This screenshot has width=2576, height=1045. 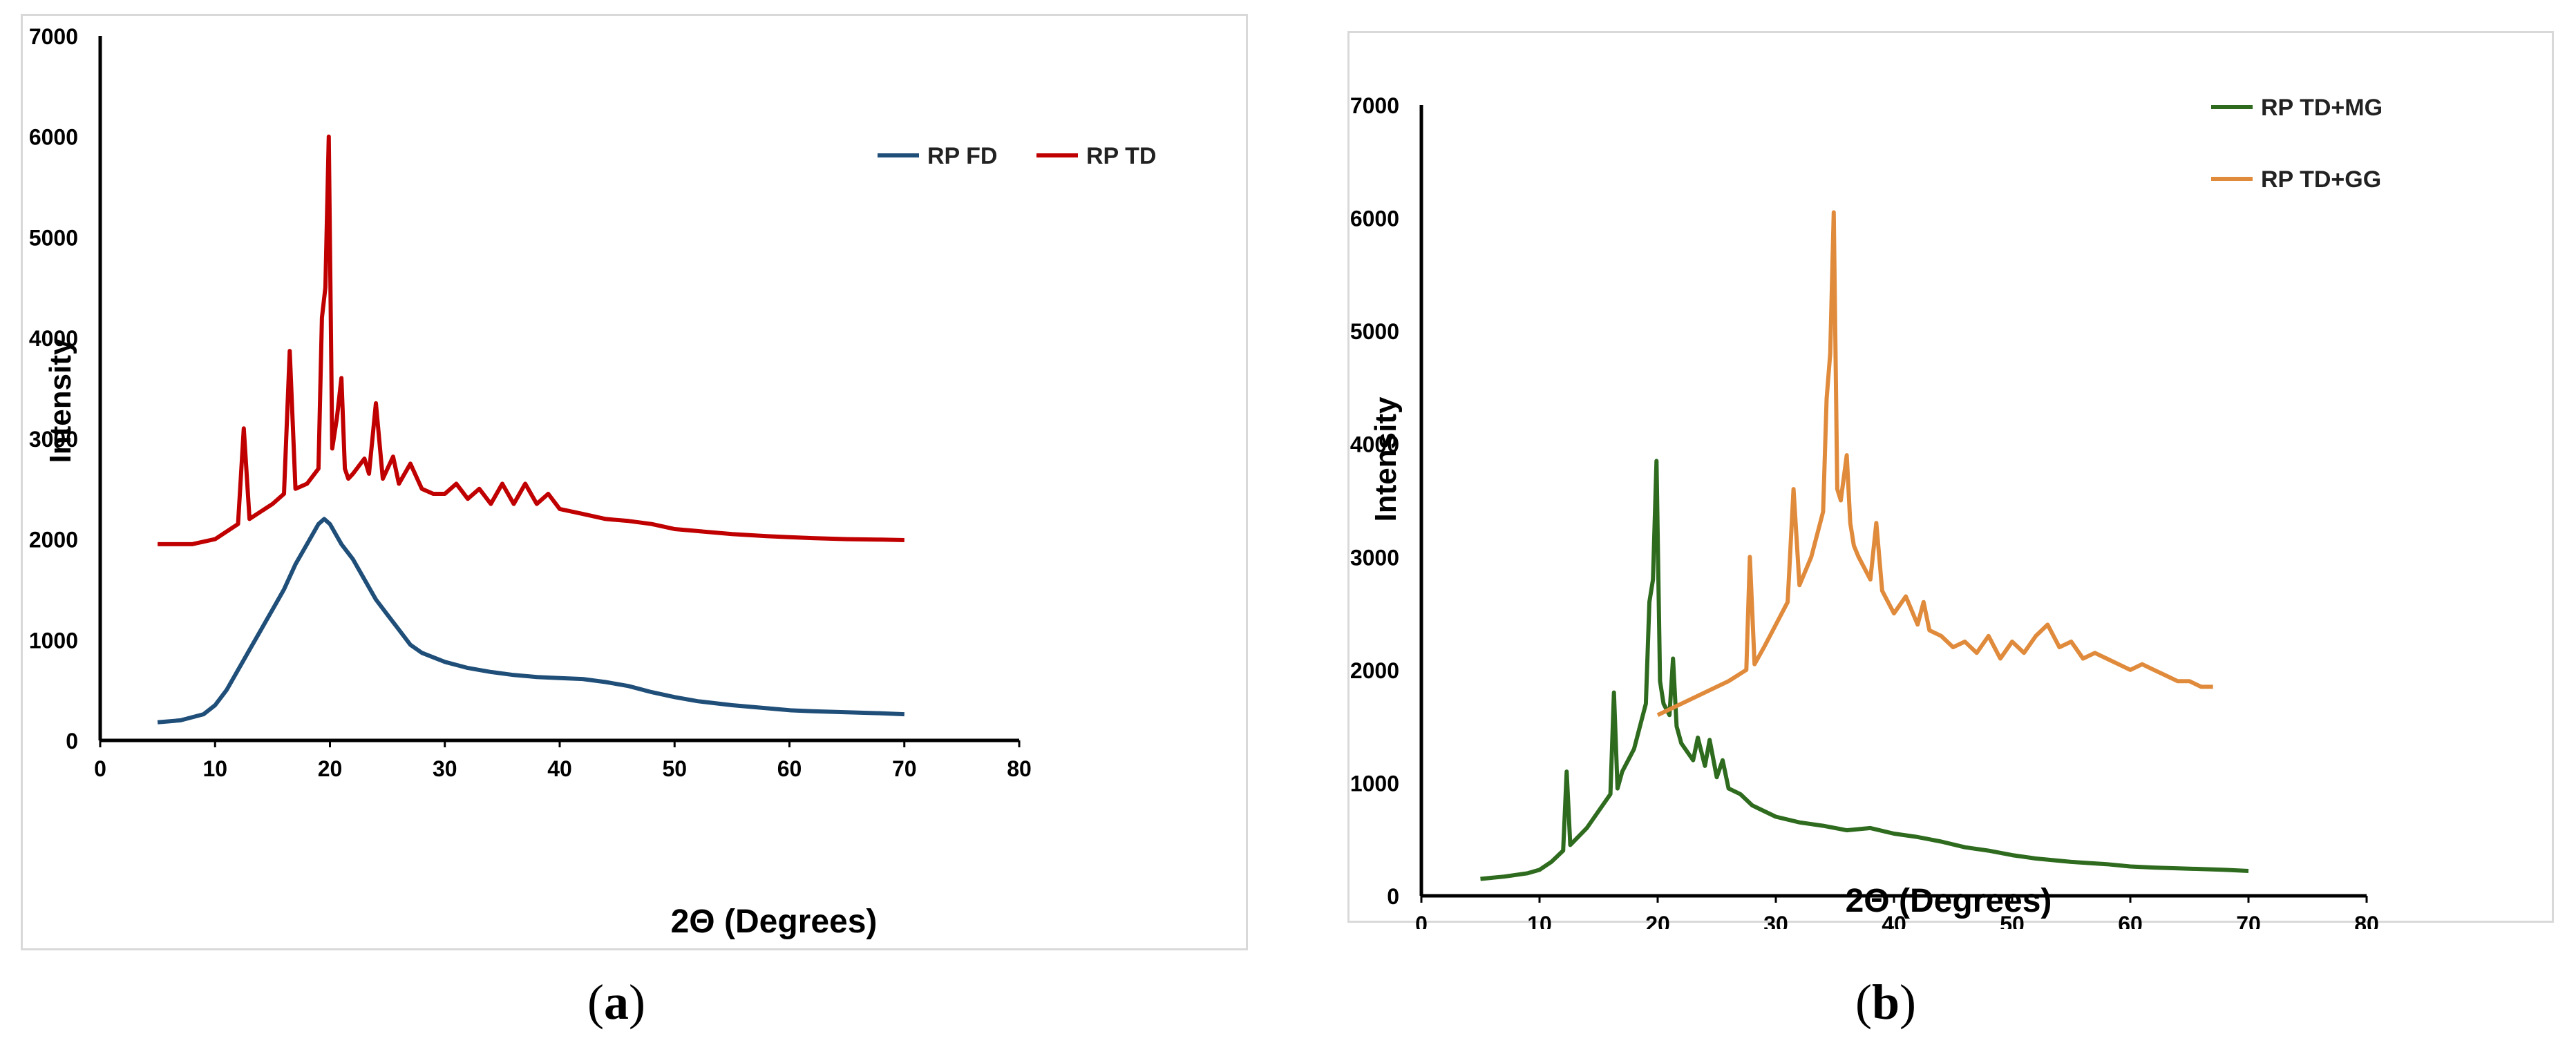 What do you see at coordinates (1934, 464) in the screenshot?
I see `series-line-rp-td-gg` at bounding box center [1934, 464].